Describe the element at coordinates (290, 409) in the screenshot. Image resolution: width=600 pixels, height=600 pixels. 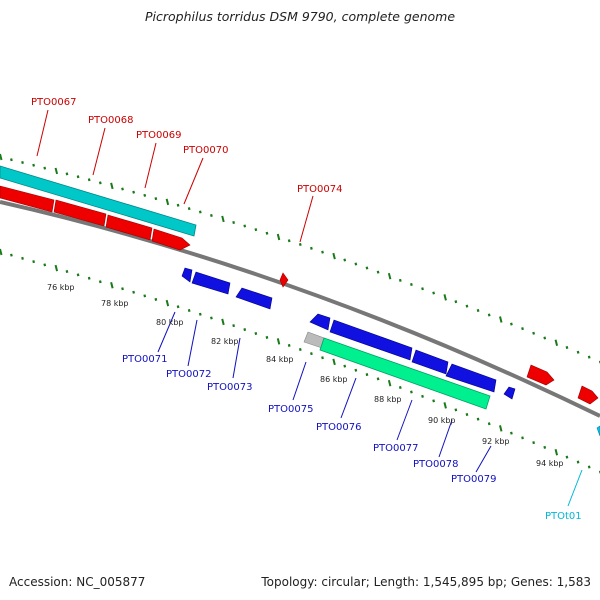
I see `gene-label-reverse: PTO0075` at that location.